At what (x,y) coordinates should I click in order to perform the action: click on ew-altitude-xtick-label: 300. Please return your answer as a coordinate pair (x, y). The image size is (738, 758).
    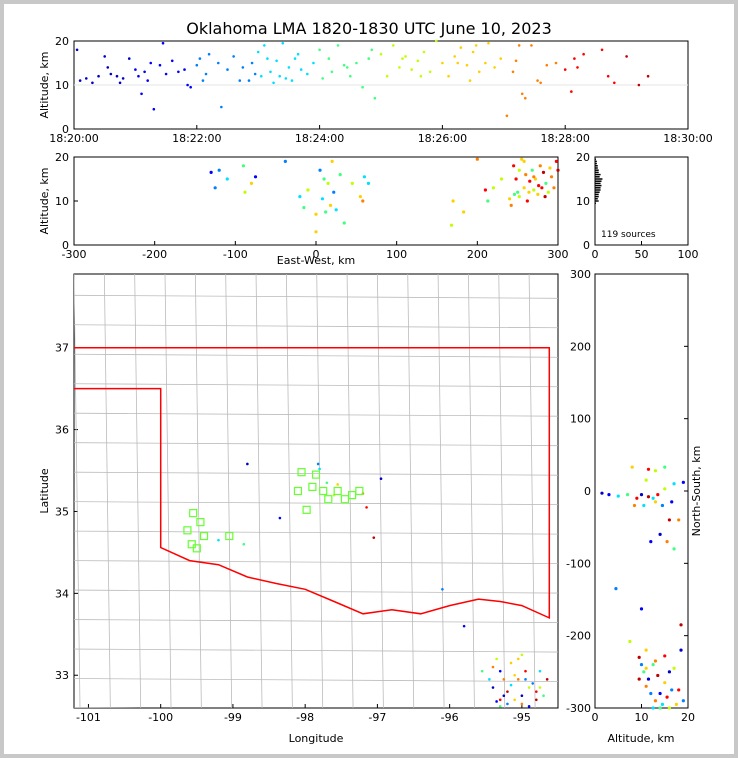
    Looking at the image, I should click on (558, 254).